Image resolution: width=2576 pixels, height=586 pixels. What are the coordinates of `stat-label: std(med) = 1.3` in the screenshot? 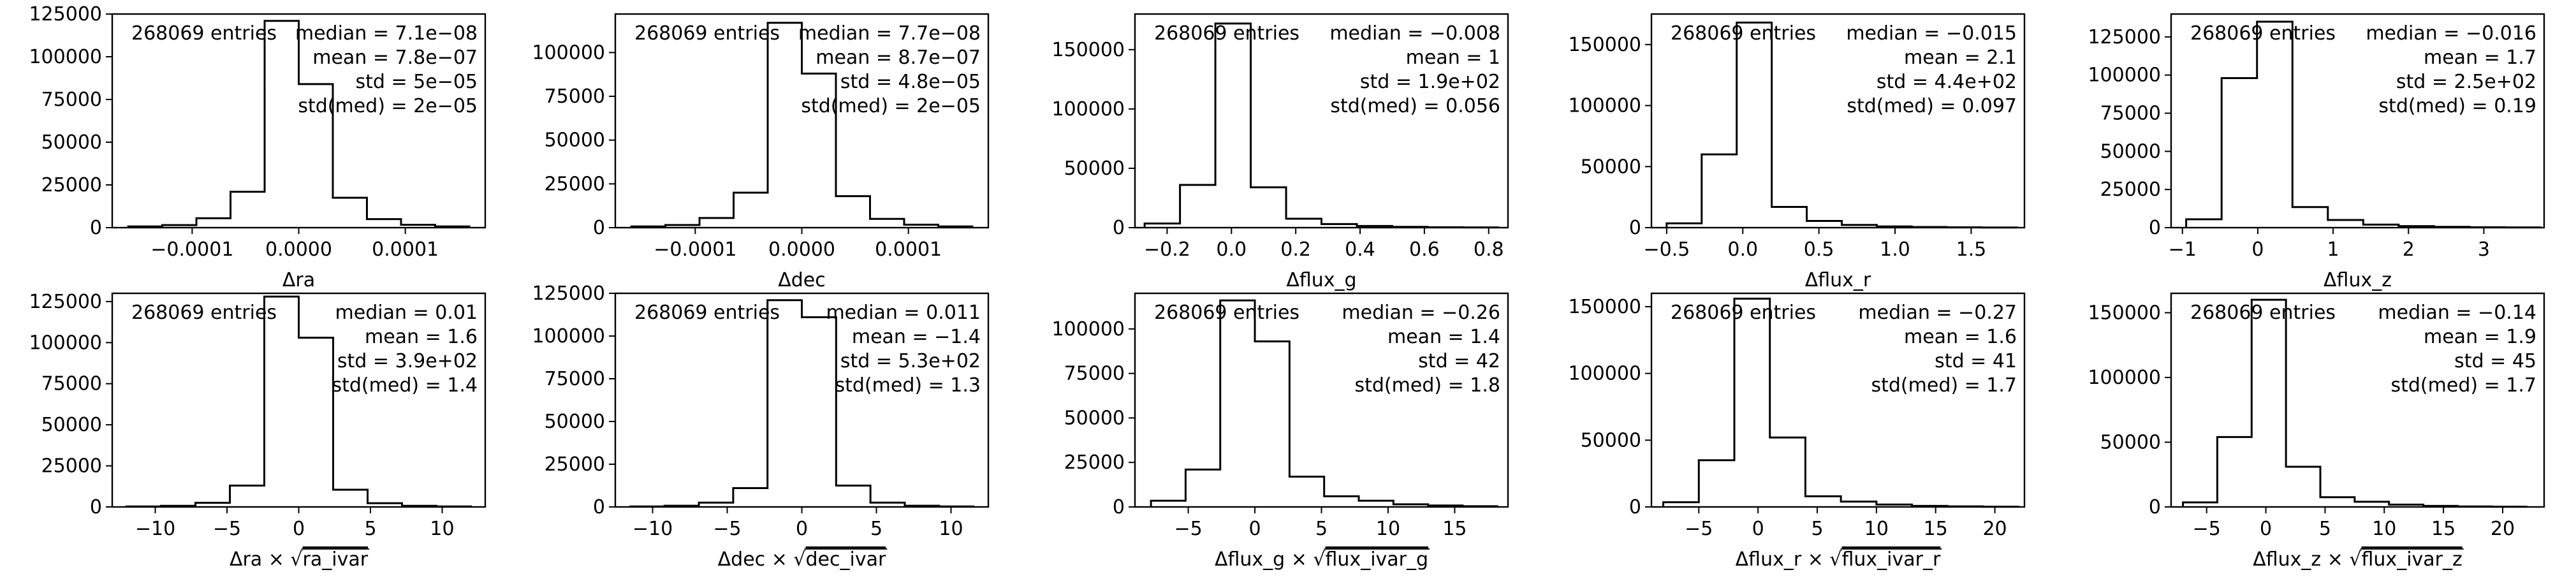 It's located at (908, 385).